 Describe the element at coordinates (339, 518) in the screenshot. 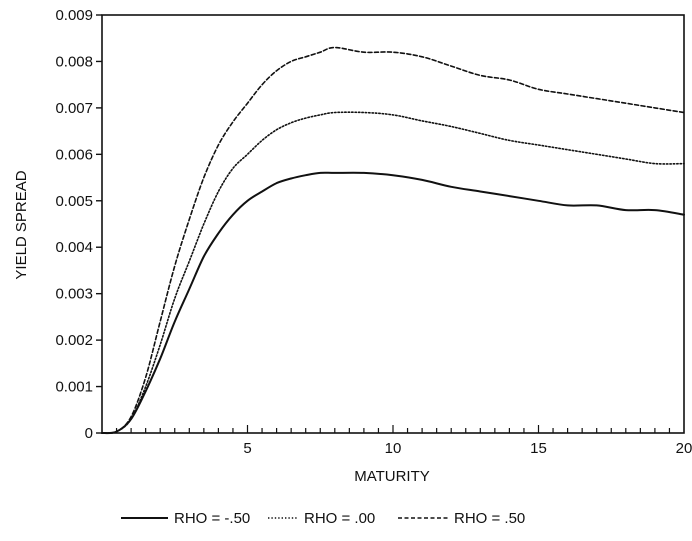

I see `legend-label-2: RHO = .00` at that location.